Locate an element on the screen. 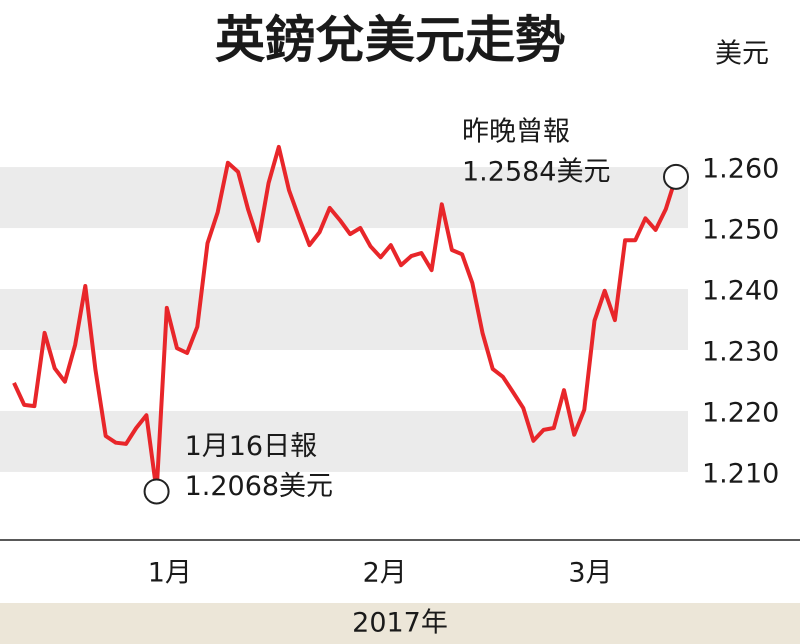 Image resolution: width=800 pixels, height=644 pixels. y-tick-label: 1.250 is located at coordinates (740, 230).